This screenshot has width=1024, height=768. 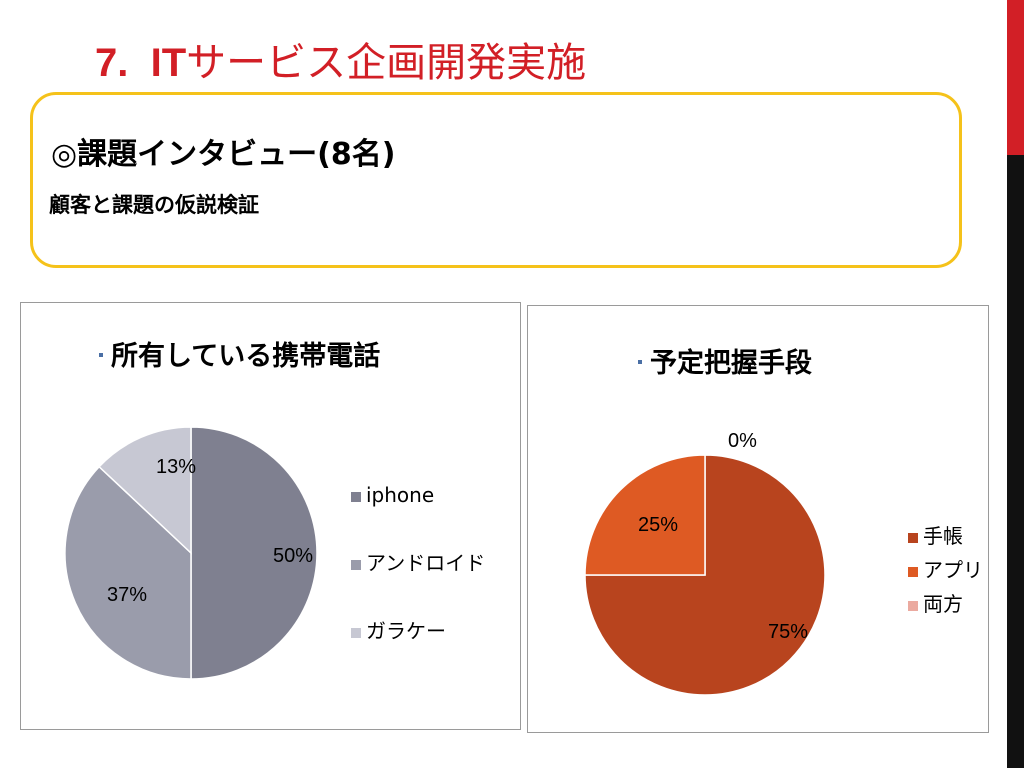 What do you see at coordinates (788, 632) in the screenshot?
I see `data-label-1: 75%` at bounding box center [788, 632].